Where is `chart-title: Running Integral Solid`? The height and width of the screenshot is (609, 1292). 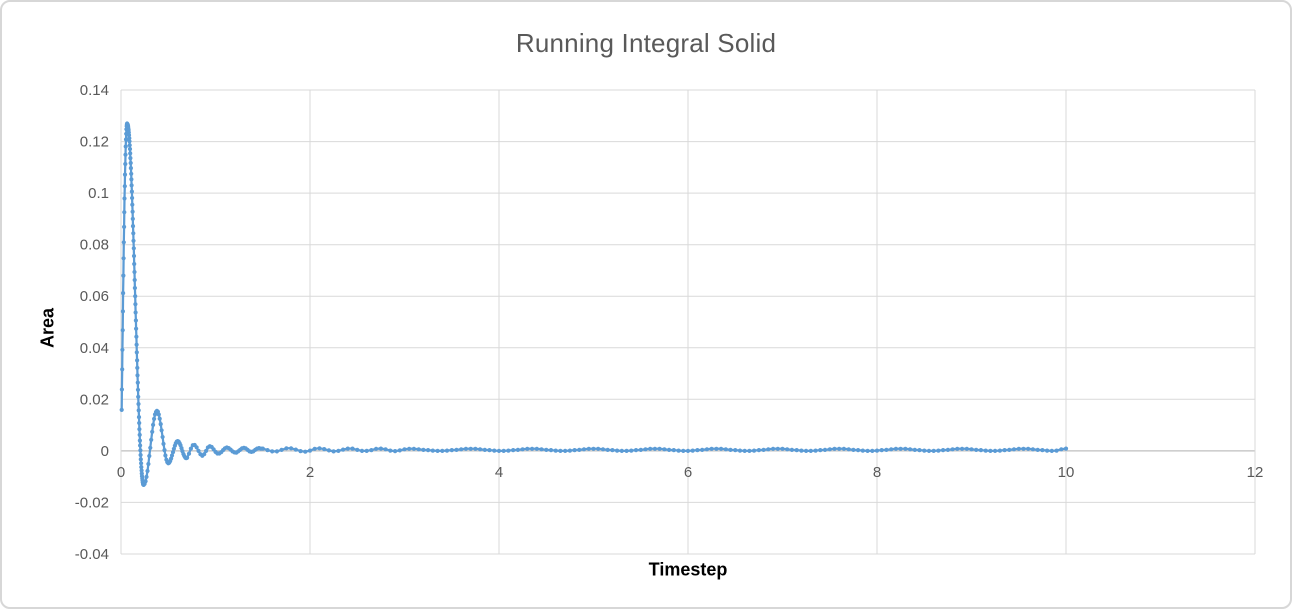
chart-title: Running Integral Solid is located at coordinates (646, 43).